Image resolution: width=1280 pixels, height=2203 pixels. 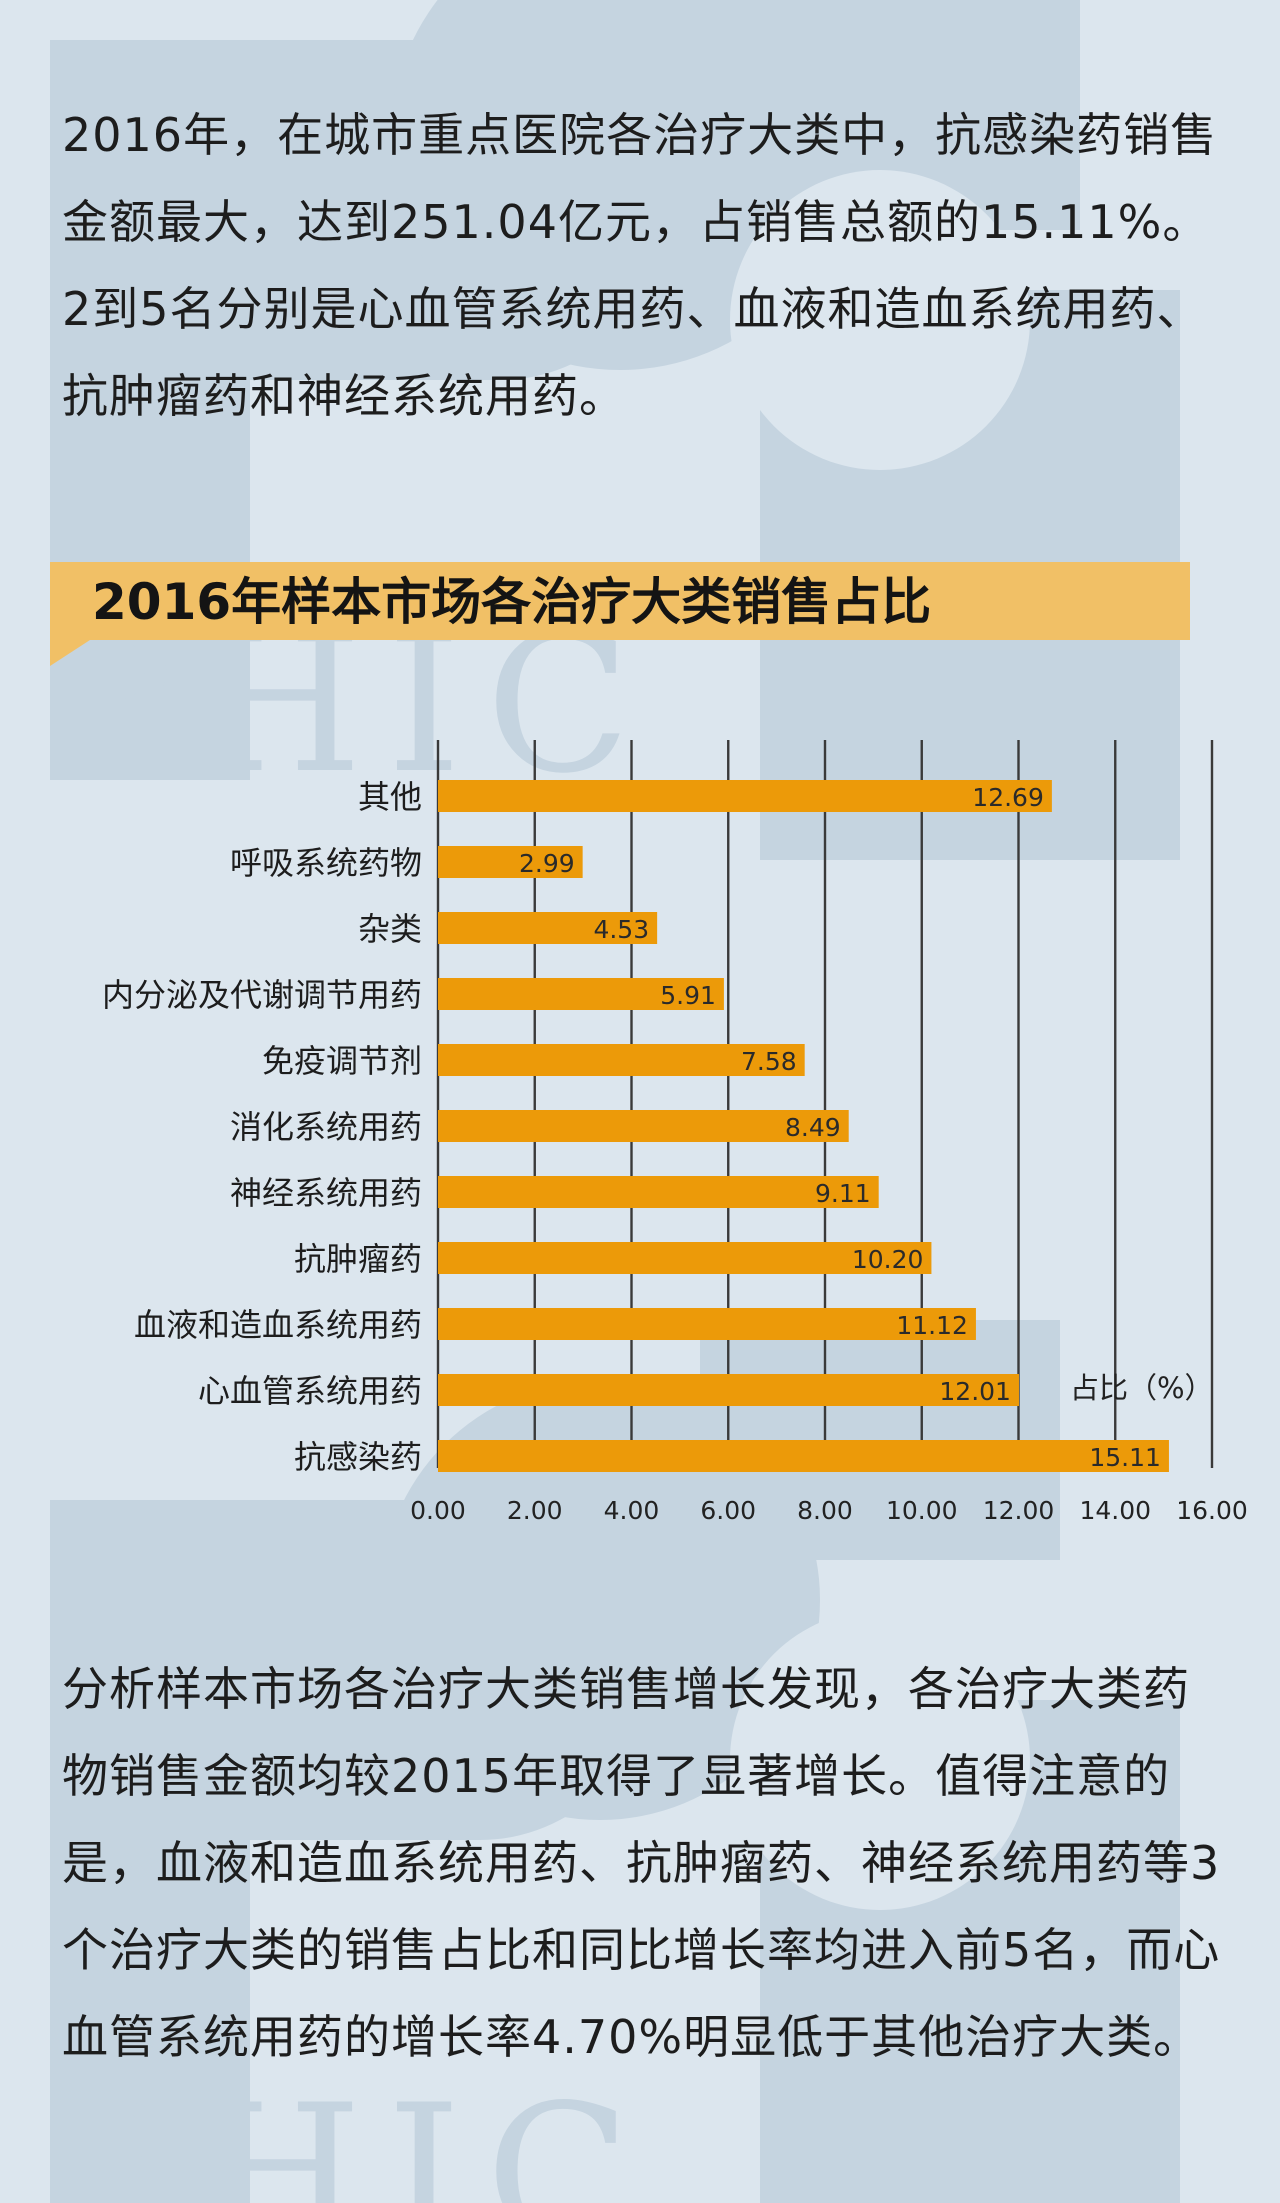 What do you see at coordinates (547, 863) in the screenshot?
I see `value-label: 2.99` at bounding box center [547, 863].